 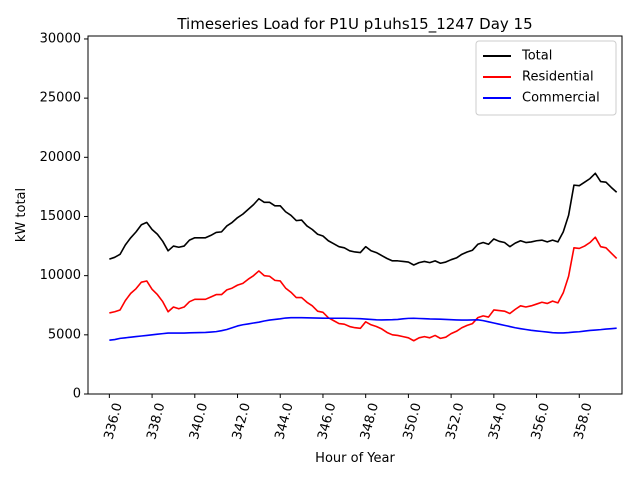 What do you see at coordinates (558, 77) in the screenshot?
I see `legend-label-residential: Residential` at bounding box center [558, 77].